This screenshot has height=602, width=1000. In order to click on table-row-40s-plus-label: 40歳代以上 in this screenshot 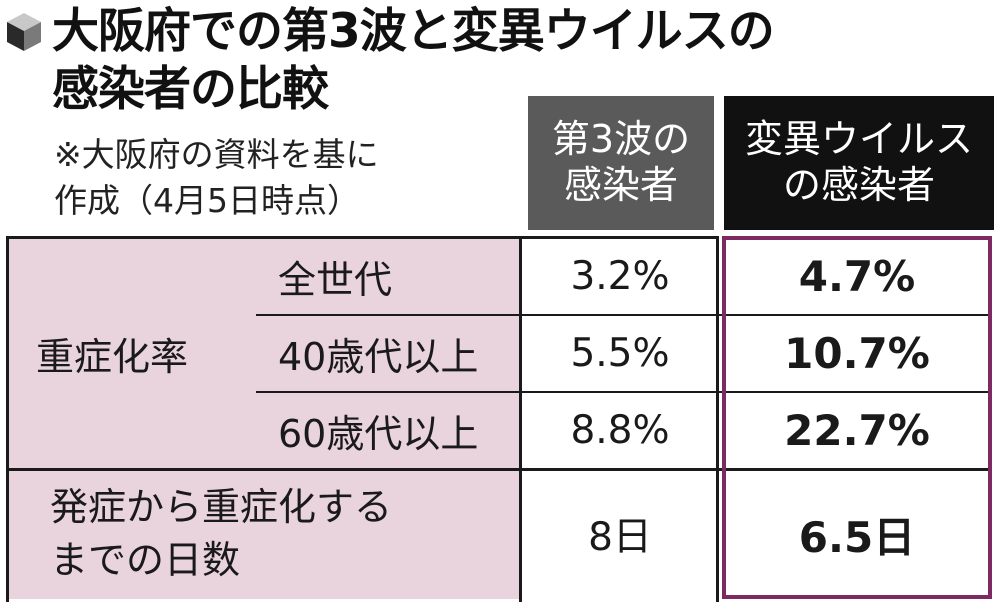, I will do `click(378, 357)`.